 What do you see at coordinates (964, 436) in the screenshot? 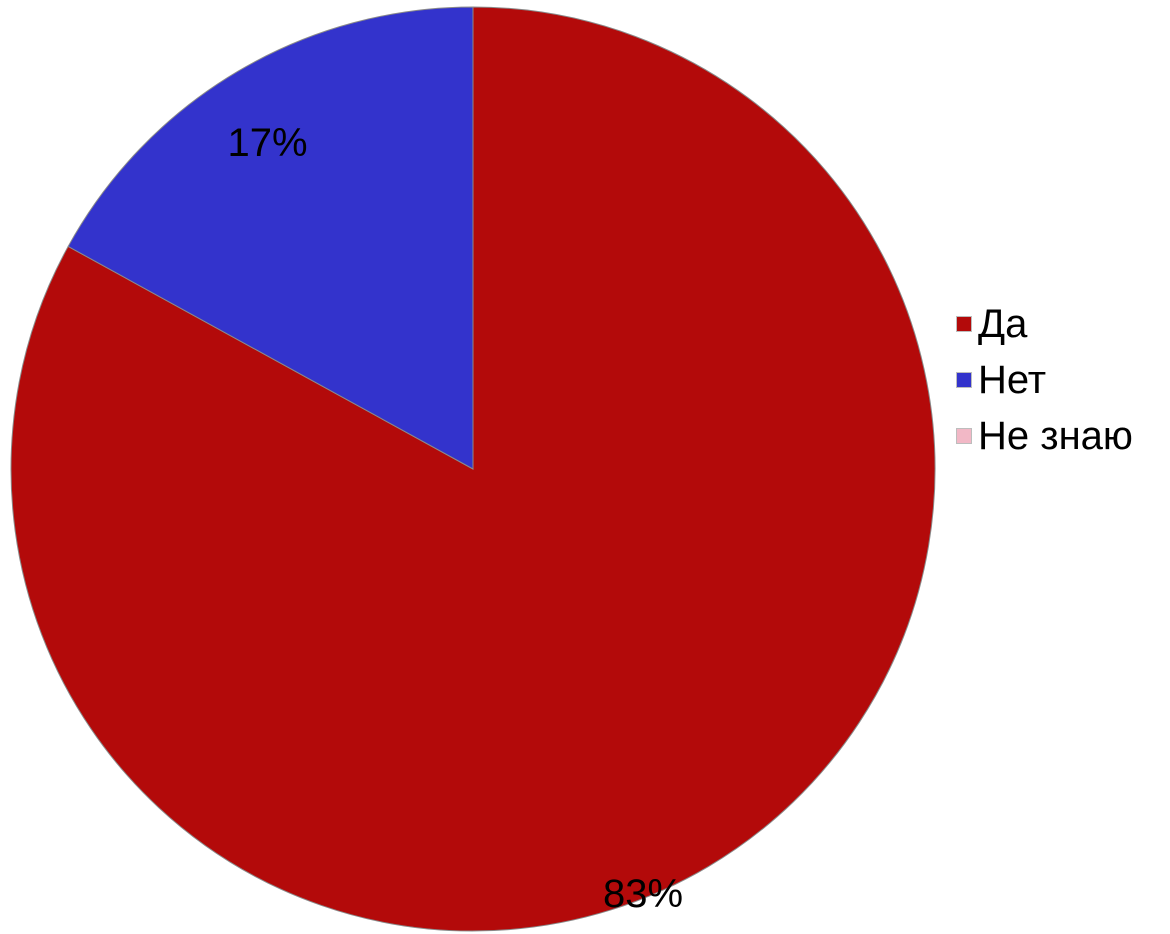
I see `legend-swatch-dont-know` at bounding box center [964, 436].